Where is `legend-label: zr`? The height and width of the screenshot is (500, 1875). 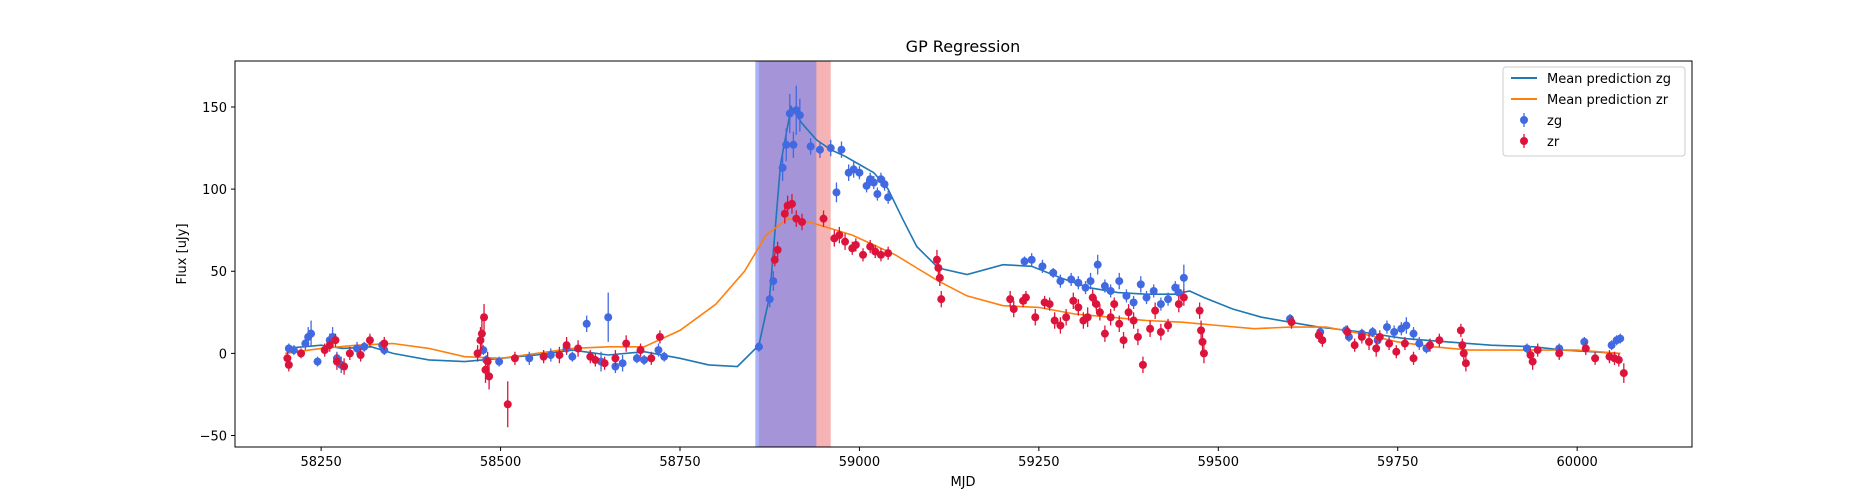
legend-label: zr is located at coordinates (1553, 142).